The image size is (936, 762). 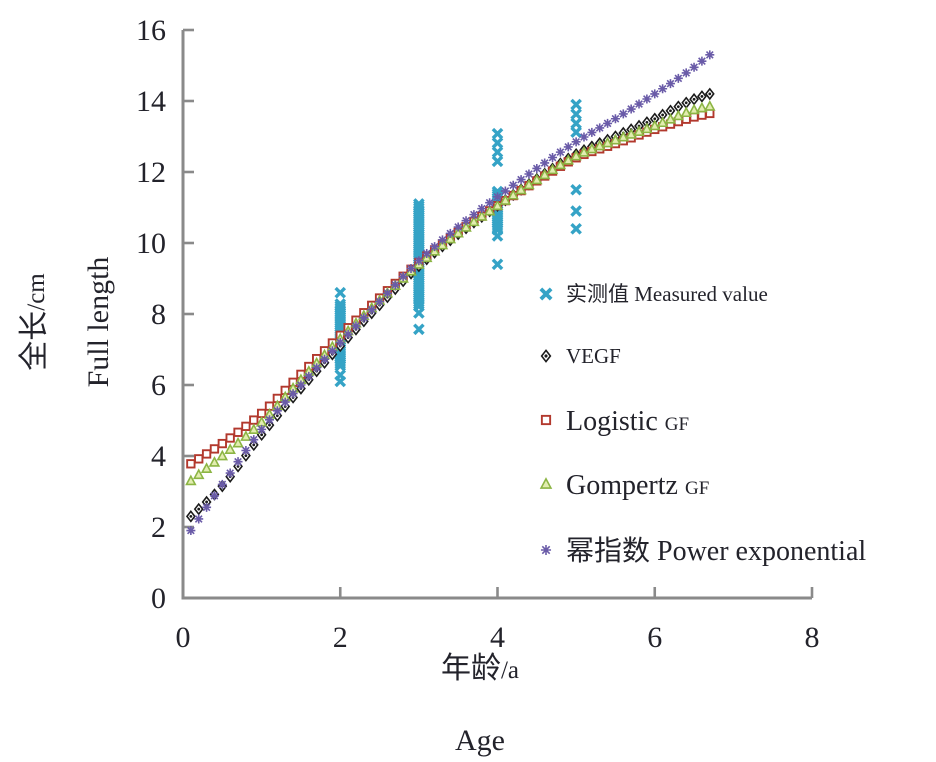 I want to click on legend-item-vegf: VEGF, so click(x=580, y=356).